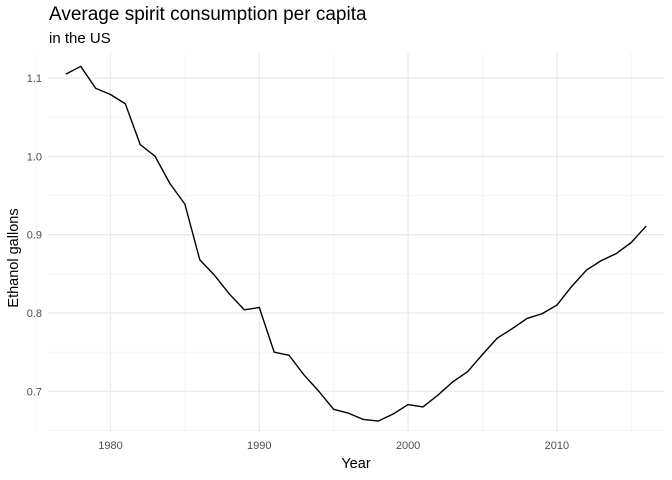 This screenshot has height=480, width=672. What do you see at coordinates (34, 236) in the screenshot?
I see `y-tick-label: 0.9` at bounding box center [34, 236].